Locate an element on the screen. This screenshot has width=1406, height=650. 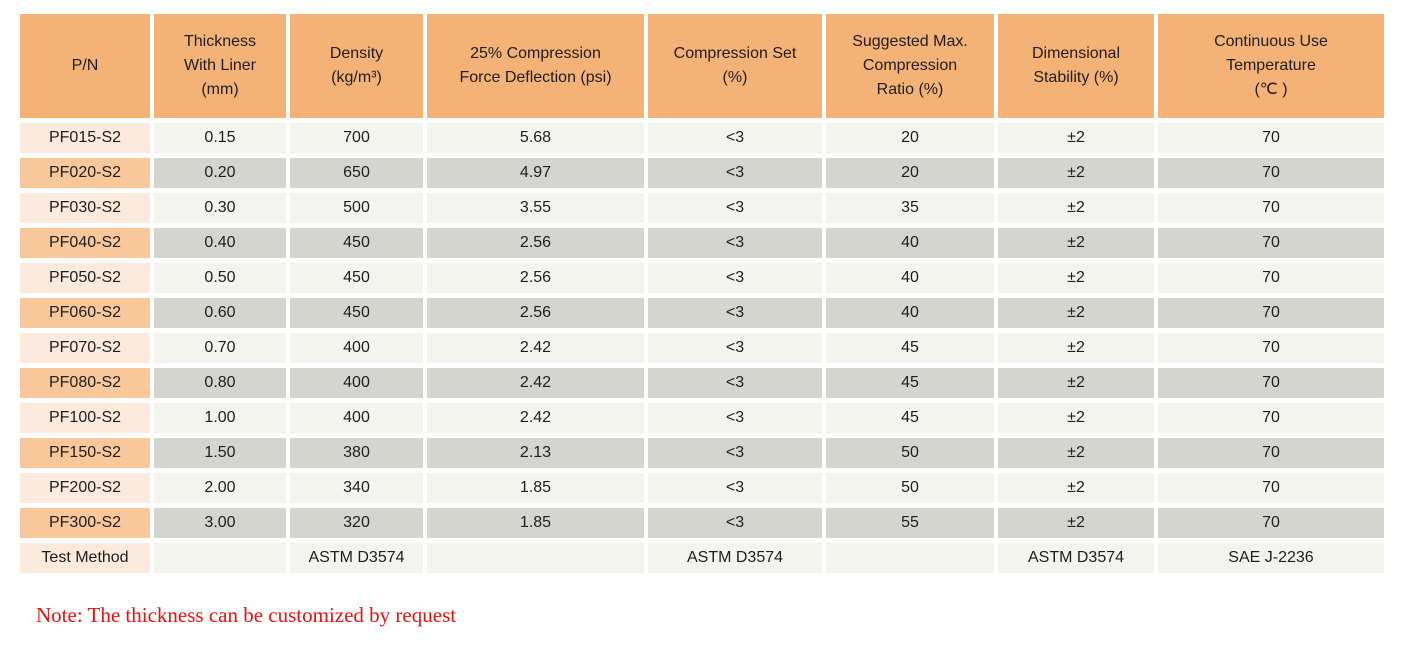
table-row: PF030-S2 0.30 500 3.55 <3 35 ±2 70 is located at coordinates (702, 208).